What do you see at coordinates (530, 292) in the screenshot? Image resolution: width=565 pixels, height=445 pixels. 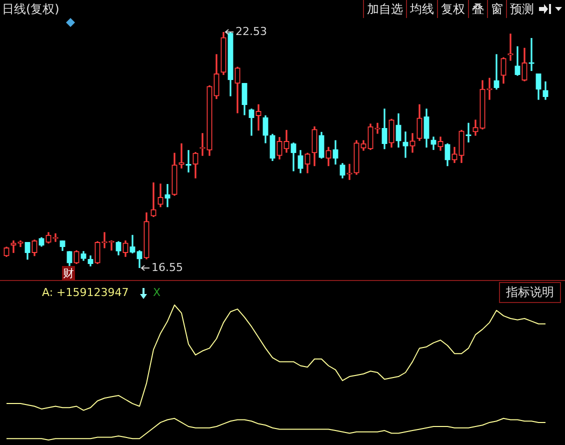 I see `text: 指标说明` at bounding box center [530, 292].